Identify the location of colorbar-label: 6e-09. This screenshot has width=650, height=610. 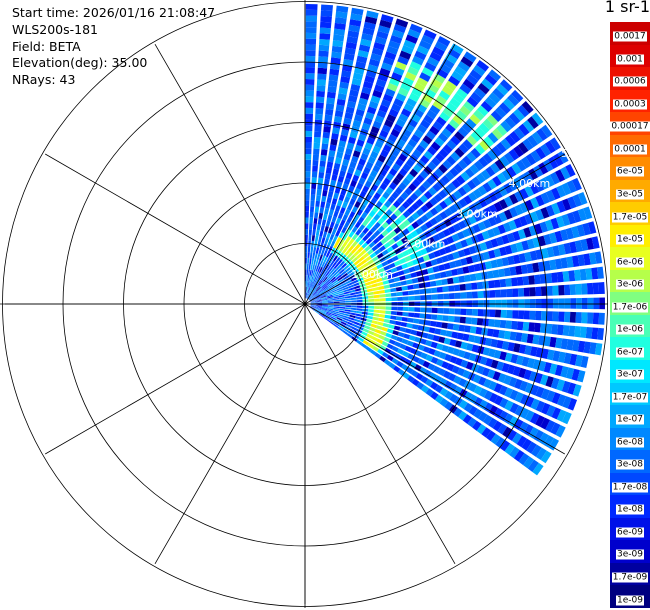
(630, 532).